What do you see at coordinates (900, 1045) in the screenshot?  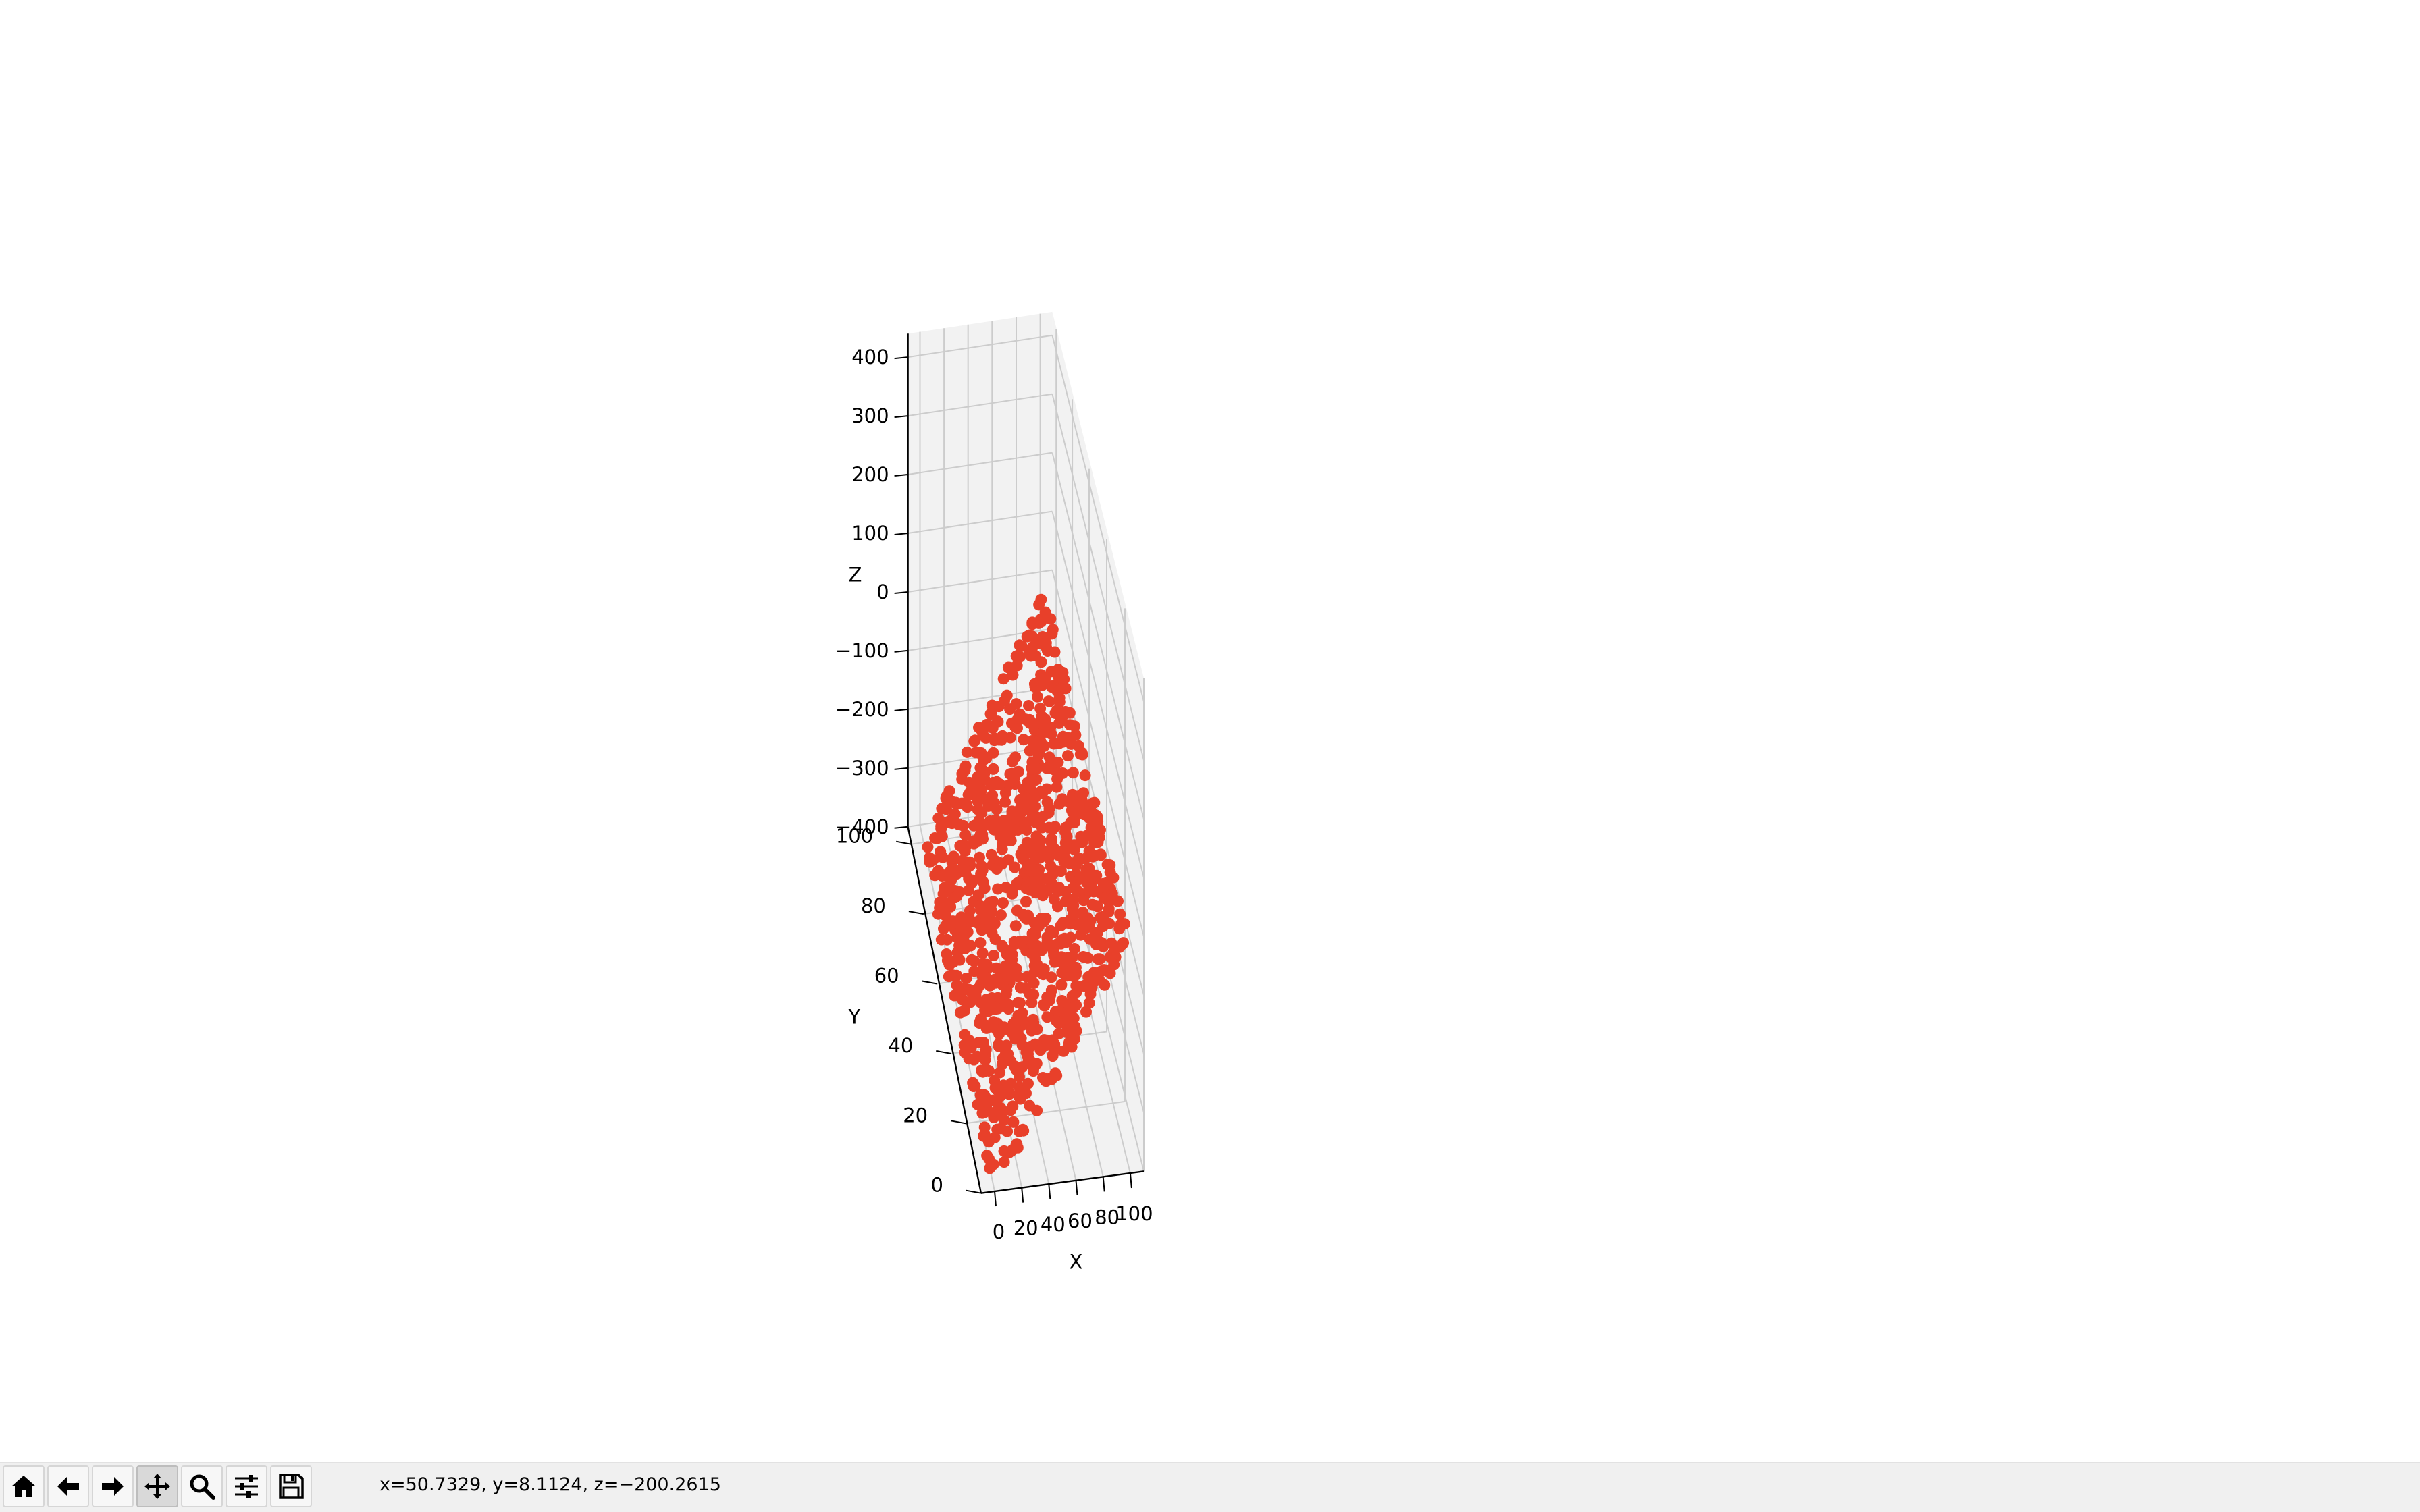 I see `y-tick-label: 40` at bounding box center [900, 1045].